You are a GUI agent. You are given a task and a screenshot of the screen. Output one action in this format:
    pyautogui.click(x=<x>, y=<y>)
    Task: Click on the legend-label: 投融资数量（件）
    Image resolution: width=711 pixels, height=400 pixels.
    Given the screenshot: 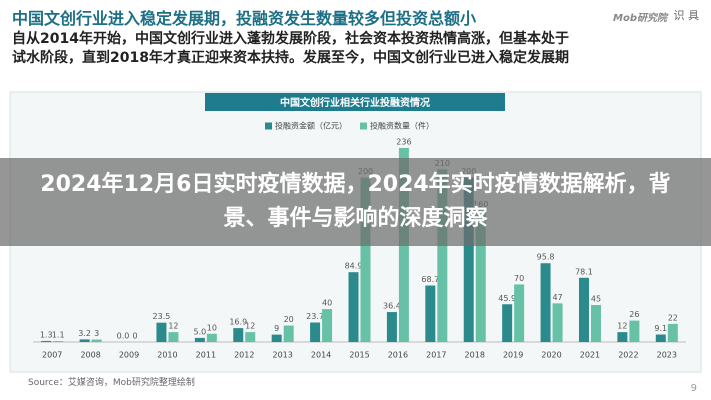 What is the action you would take?
    pyautogui.click(x=402, y=126)
    